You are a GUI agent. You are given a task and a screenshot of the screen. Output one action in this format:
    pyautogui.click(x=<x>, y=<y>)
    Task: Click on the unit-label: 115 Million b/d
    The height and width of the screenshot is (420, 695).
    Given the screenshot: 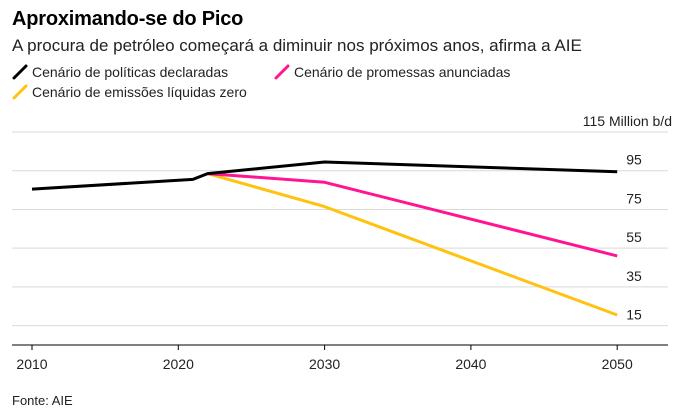 What is the action you would take?
    pyautogui.click(x=627, y=121)
    